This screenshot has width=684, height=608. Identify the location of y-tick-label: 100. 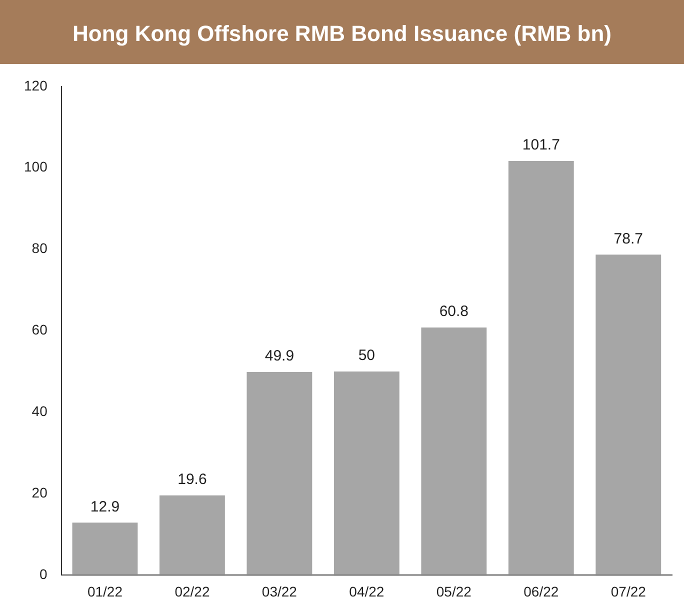
(36, 166).